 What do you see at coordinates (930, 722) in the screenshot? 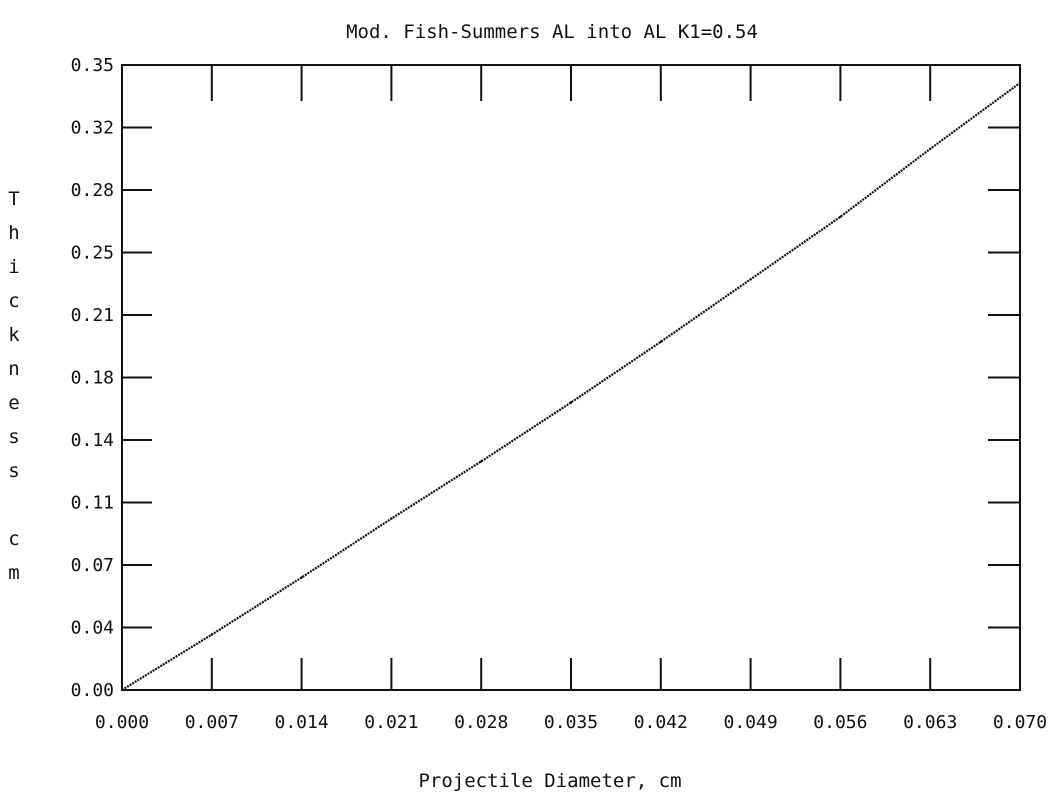
I see `x-tick-label: 0.063` at bounding box center [930, 722].